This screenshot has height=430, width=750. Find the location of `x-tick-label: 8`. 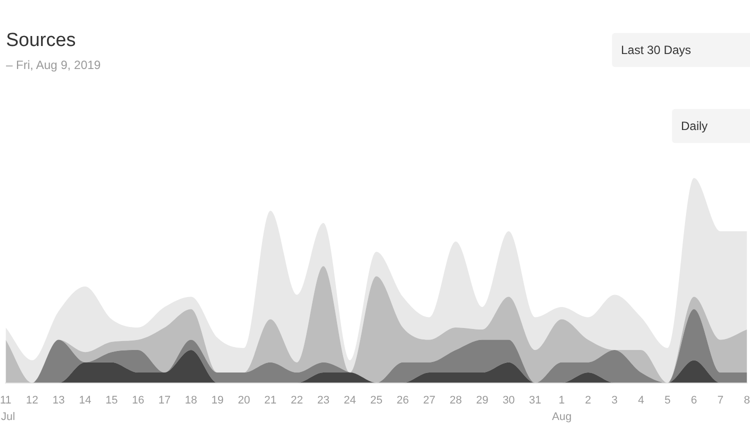

x-tick-label: 8 is located at coordinates (747, 400).